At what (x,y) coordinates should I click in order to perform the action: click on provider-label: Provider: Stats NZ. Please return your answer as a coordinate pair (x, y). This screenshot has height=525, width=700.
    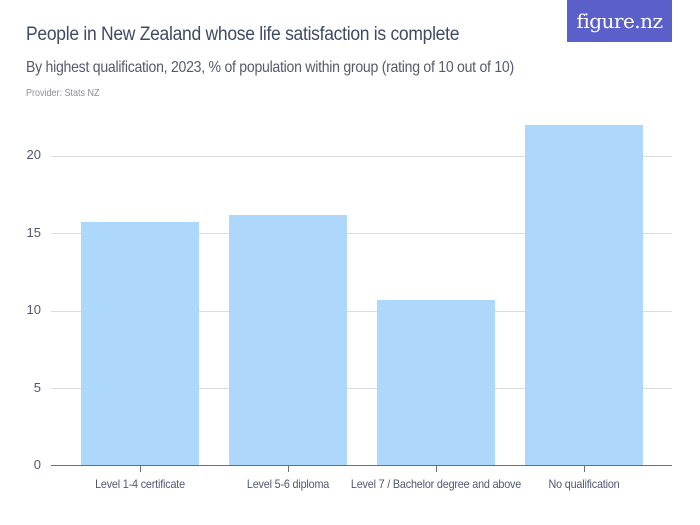
    Looking at the image, I should click on (63, 93).